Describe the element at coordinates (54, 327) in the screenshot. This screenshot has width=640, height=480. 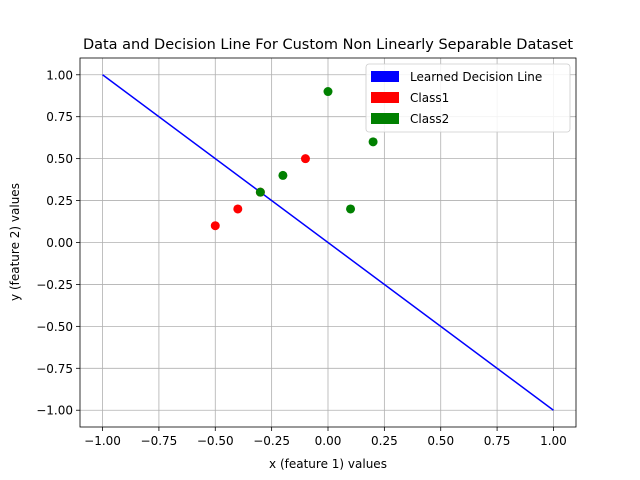
I see `y-tick-label: −0.50` at that location.